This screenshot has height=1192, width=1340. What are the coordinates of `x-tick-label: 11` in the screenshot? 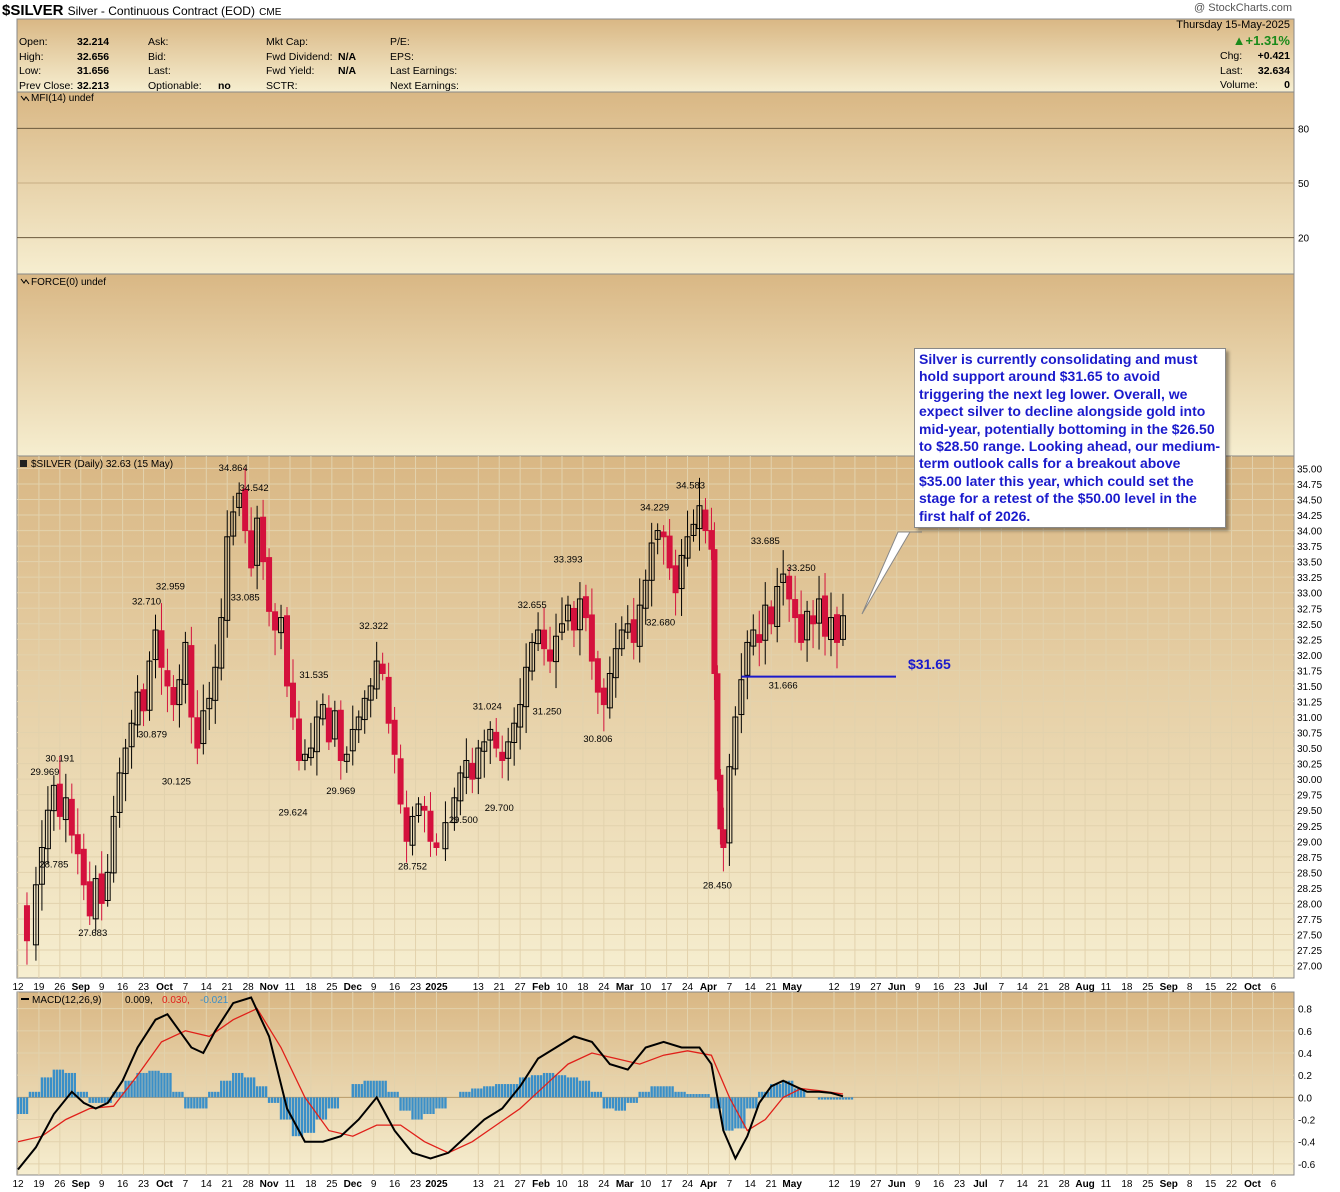 It's located at (1106, 987).